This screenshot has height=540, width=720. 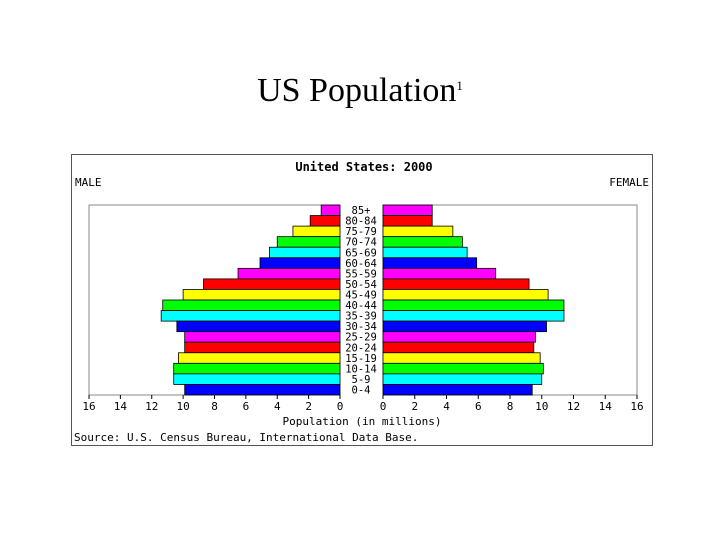 What do you see at coordinates (357, 90) in the screenshot?
I see `slide-title-text: US Population` at bounding box center [357, 90].